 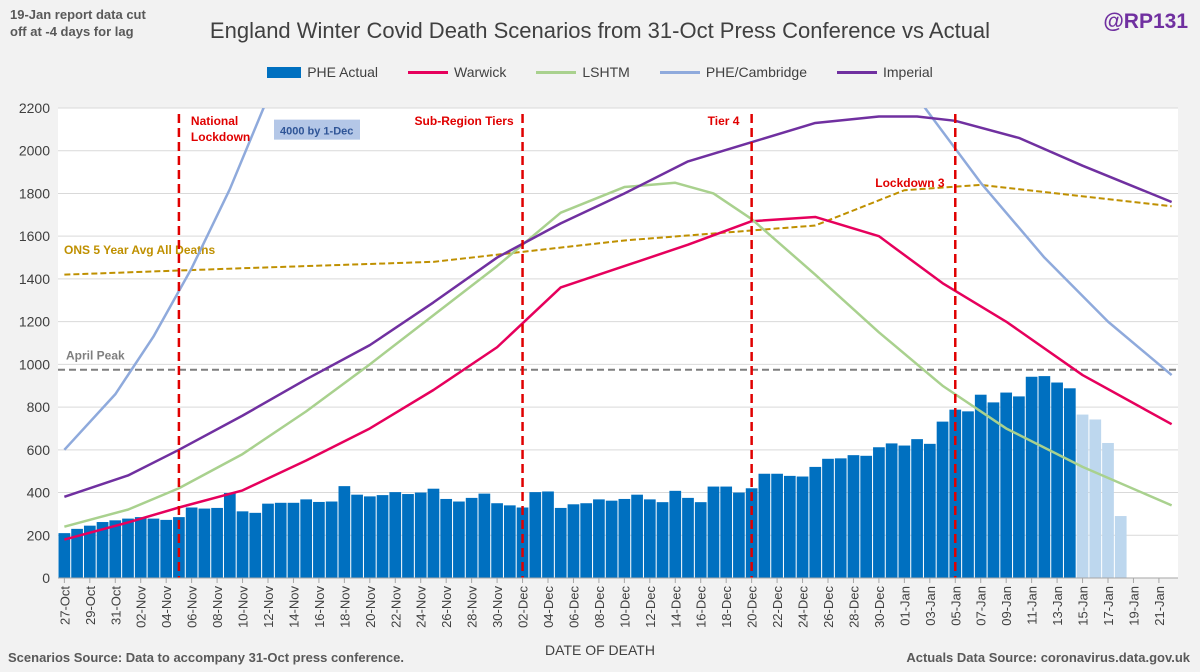 I want to click on x-tick-label: 14-Nov, so click(x=293, y=607).